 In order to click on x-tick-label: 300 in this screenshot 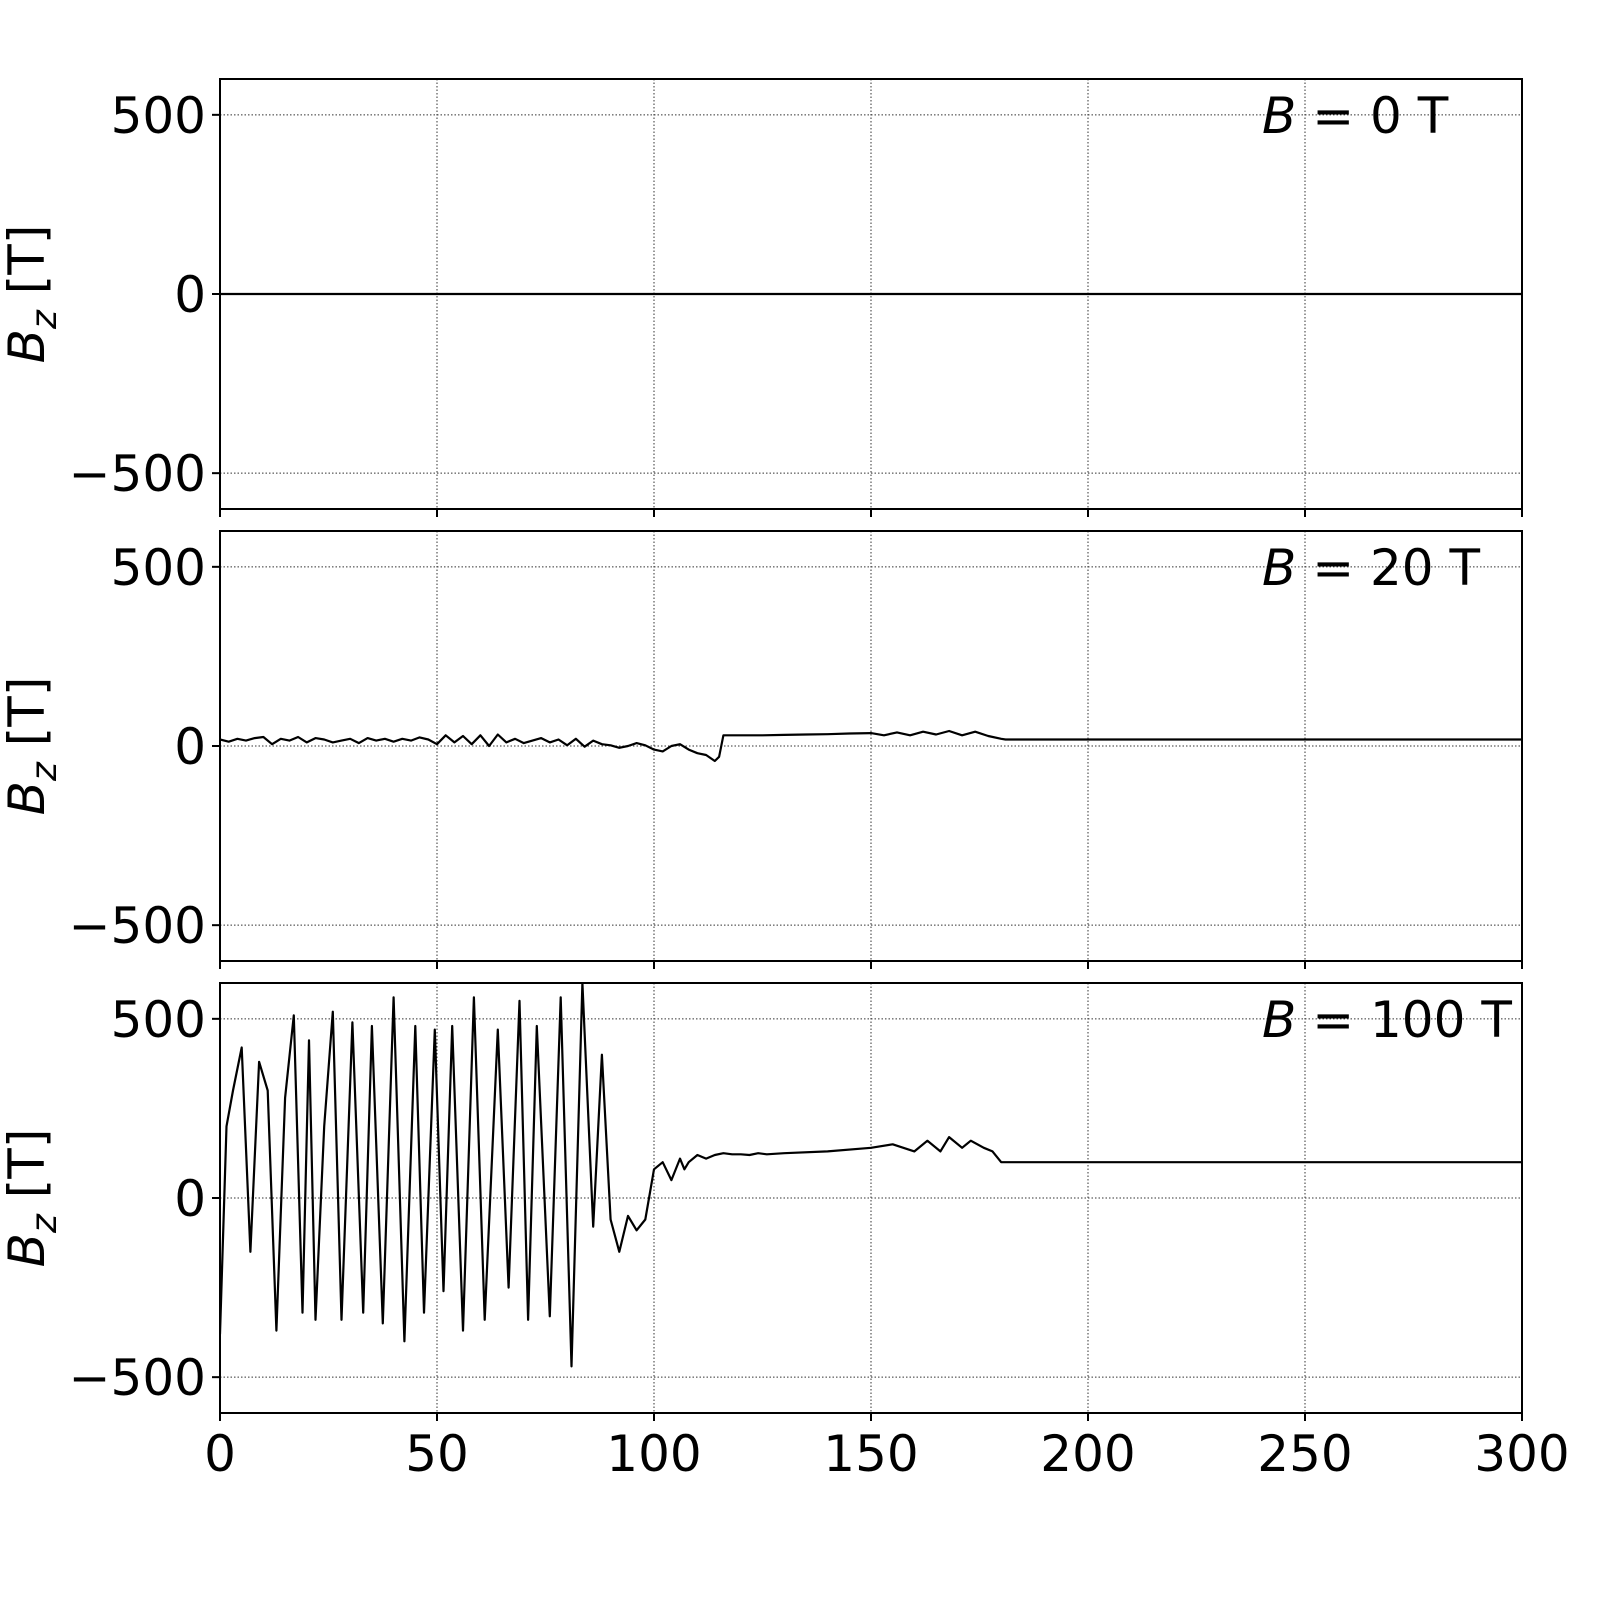, I will do `click(1521, 1454)`.